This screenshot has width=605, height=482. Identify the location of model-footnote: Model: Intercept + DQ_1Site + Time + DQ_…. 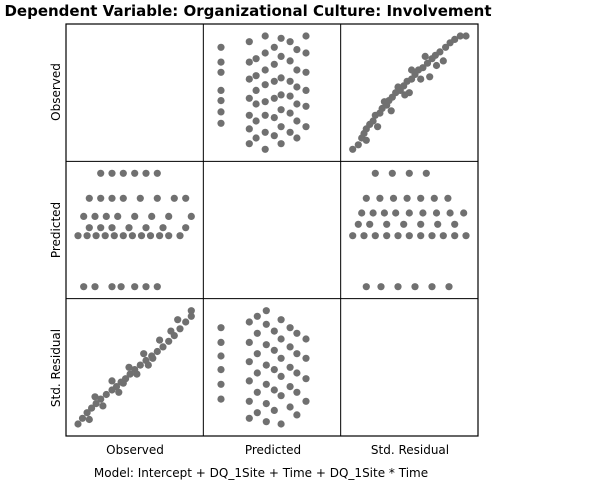
(261, 473).